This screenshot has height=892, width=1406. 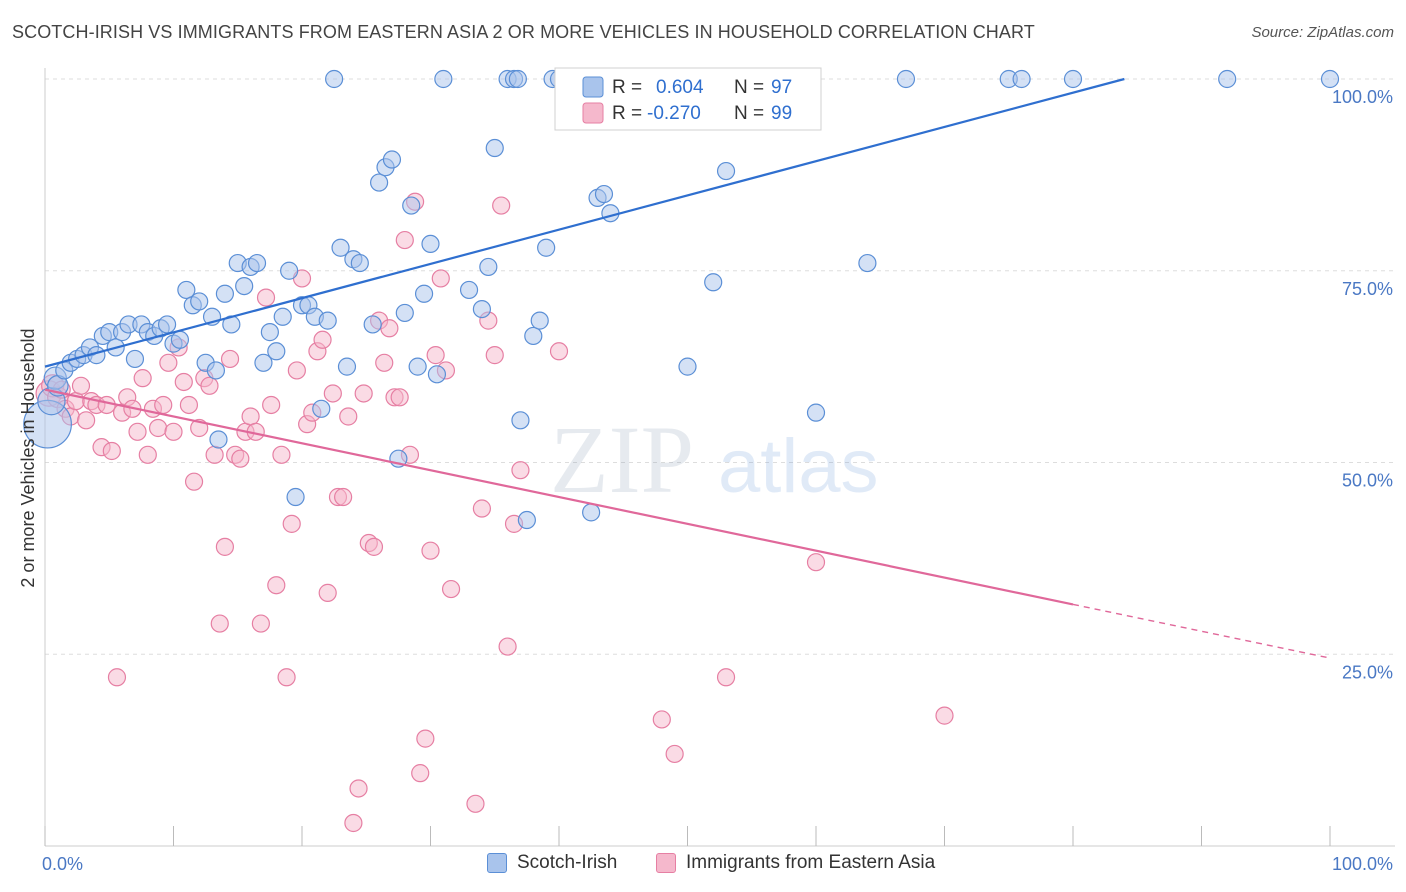 What do you see at coordinates (749, 113) in the screenshot?
I see `legend-n-label-2: N =` at bounding box center [749, 113].